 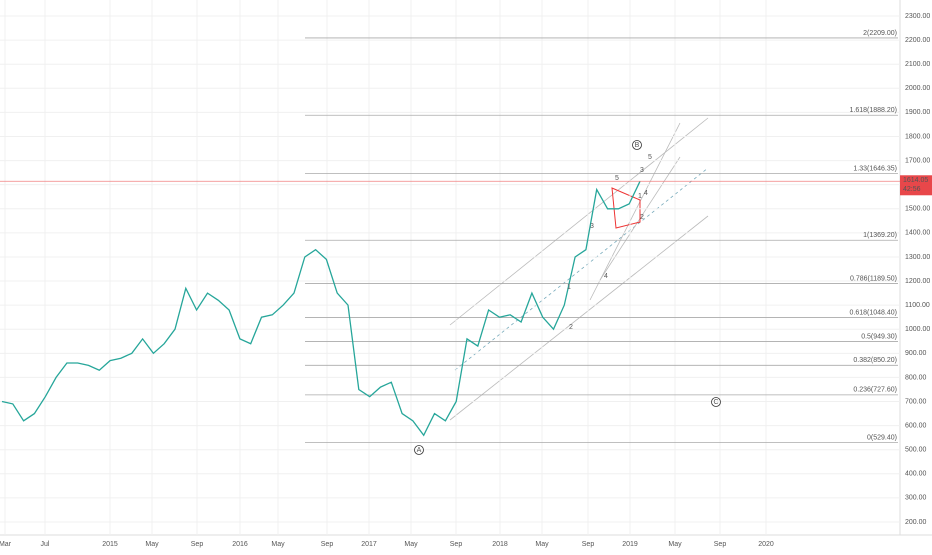 What do you see at coordinates (630, 544) in the screenshot?
I see `x-tick-label: 2019` at bounding box center [630, 544].